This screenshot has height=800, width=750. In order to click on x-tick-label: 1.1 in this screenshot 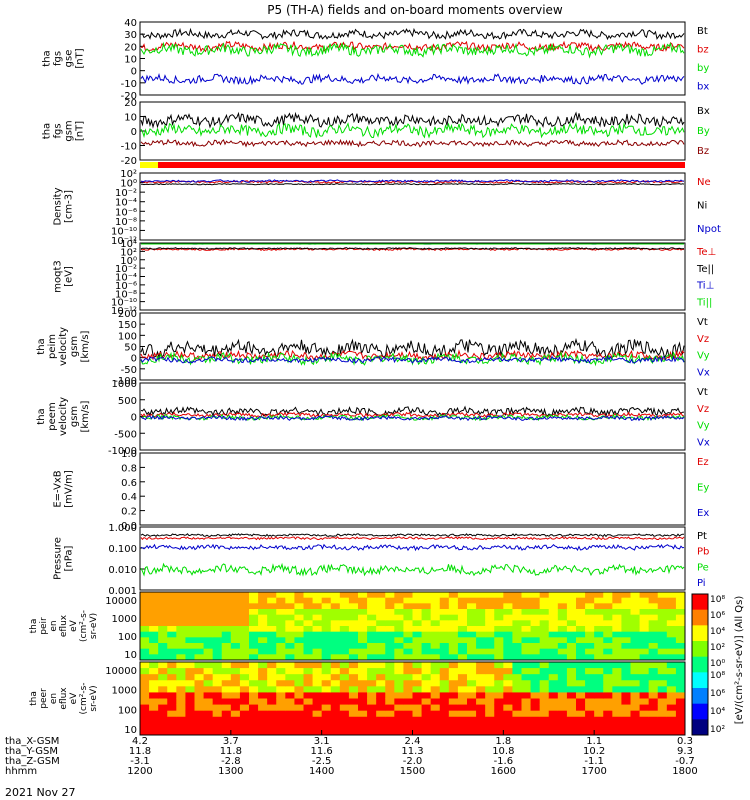, I will do `click(594, 741)`.